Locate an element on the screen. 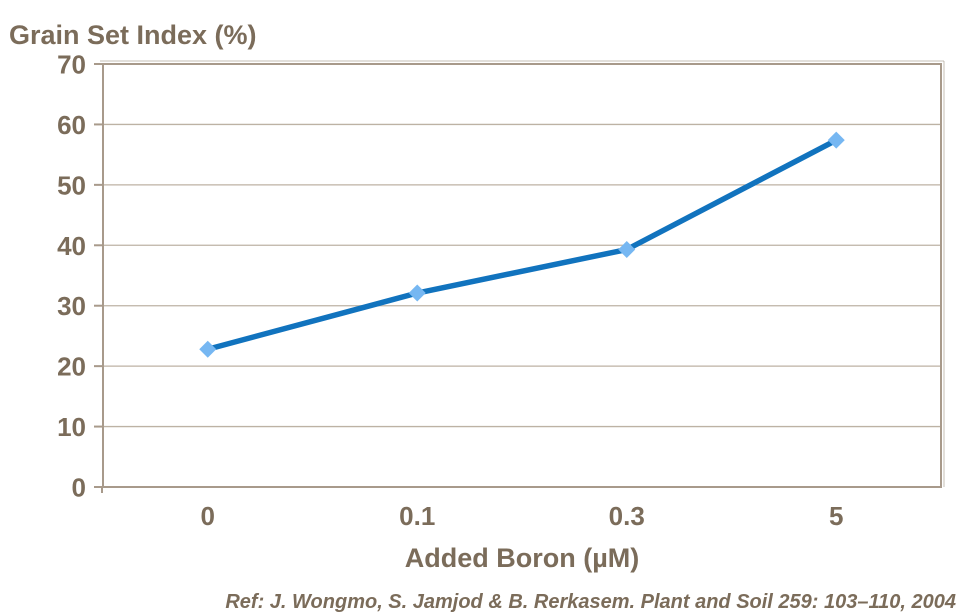  y-tick-label: 50 is located at coordinates (71, 185).